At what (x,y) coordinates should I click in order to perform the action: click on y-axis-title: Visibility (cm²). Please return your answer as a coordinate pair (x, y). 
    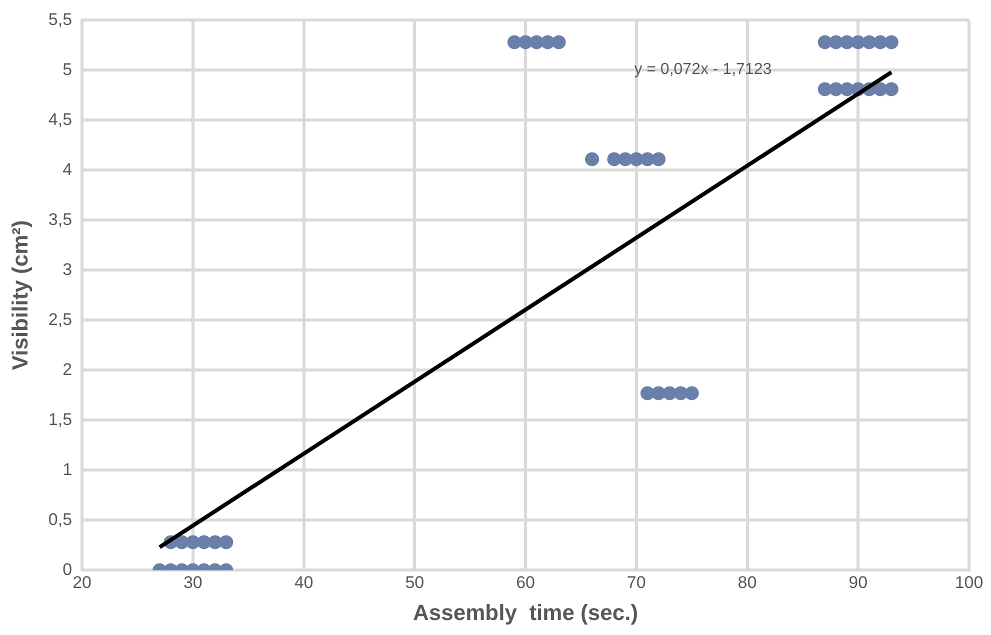
    Looking at the image, I should click on (19, 295).